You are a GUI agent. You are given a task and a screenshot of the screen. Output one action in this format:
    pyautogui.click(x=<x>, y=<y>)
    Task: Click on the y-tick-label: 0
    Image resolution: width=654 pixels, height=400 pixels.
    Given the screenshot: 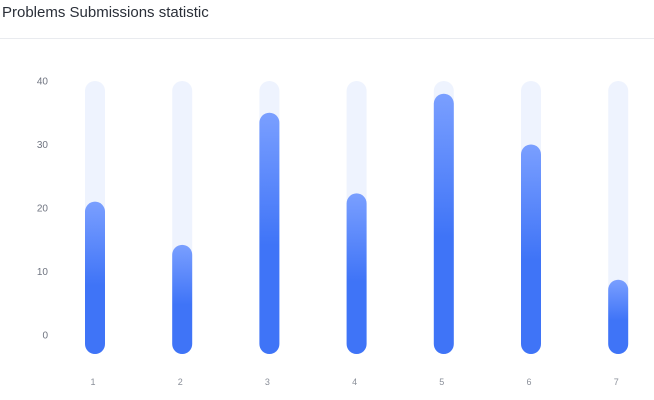 What is the action you would take?
    pyautogui.click(x=45, y=336)
    